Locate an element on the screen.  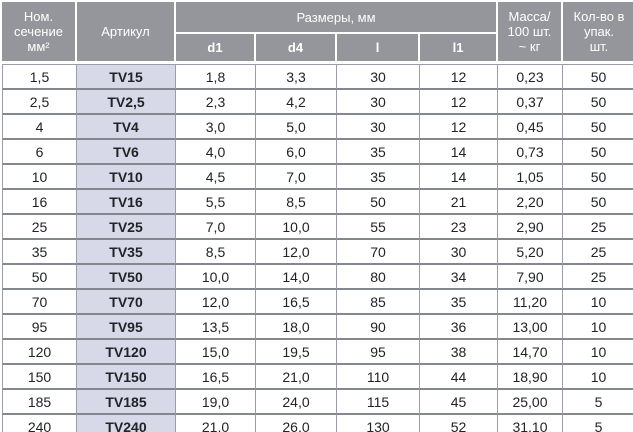
cell-l: 80 is located at coordinates (378, 277).